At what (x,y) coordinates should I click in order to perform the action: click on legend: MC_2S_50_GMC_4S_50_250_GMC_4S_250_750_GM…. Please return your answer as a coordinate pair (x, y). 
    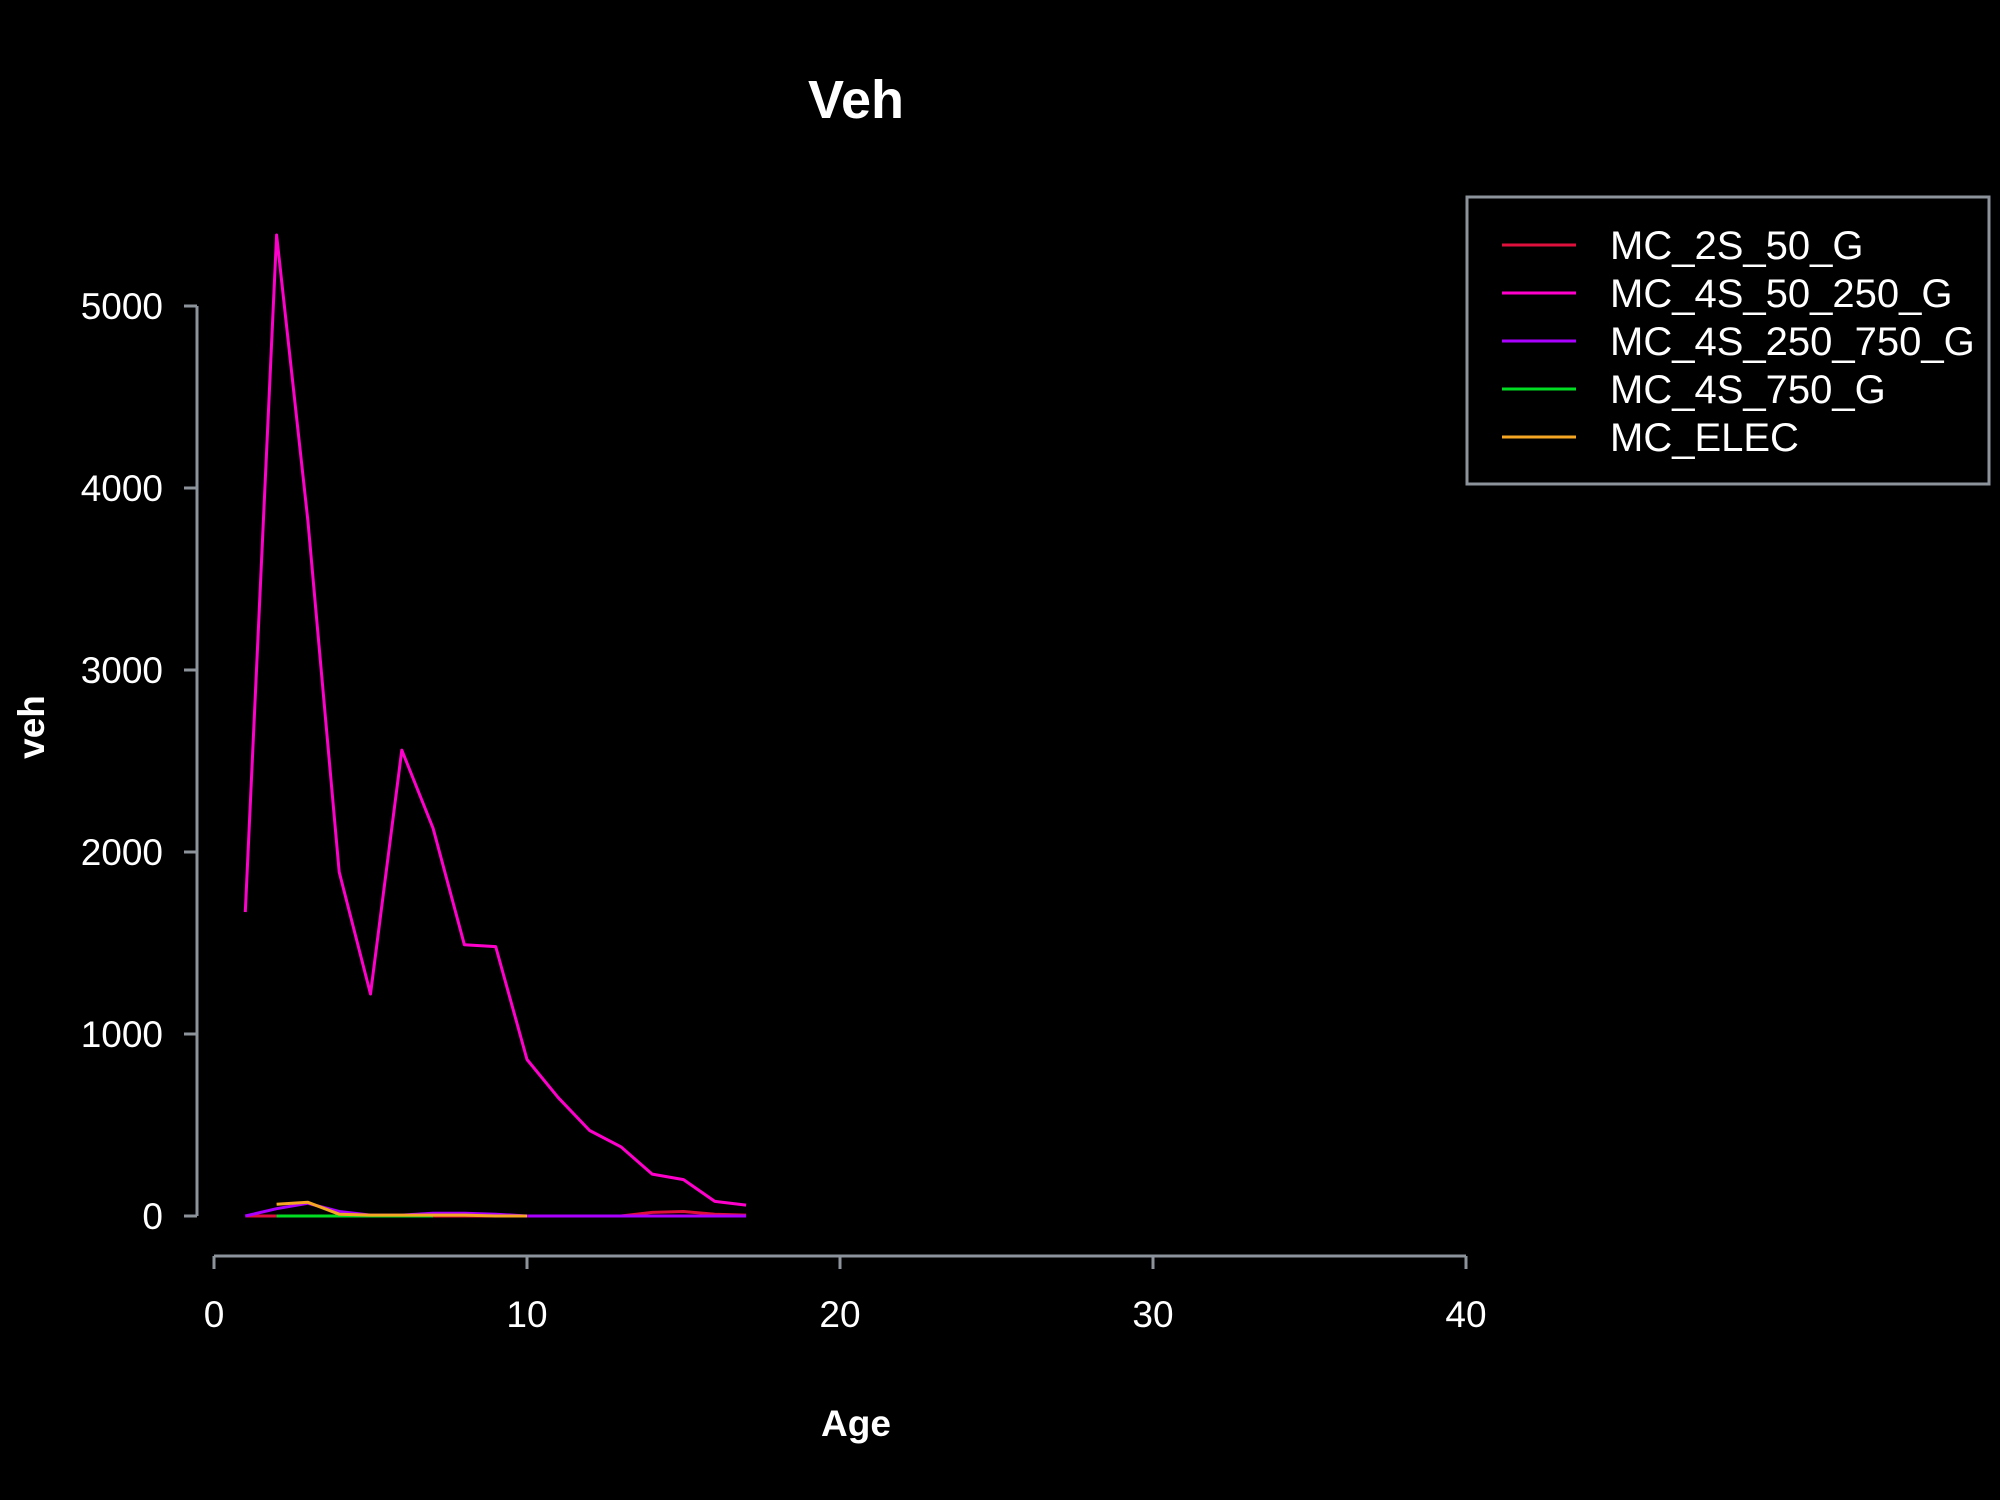
    Looking at the image, I should click on (1728, 340).